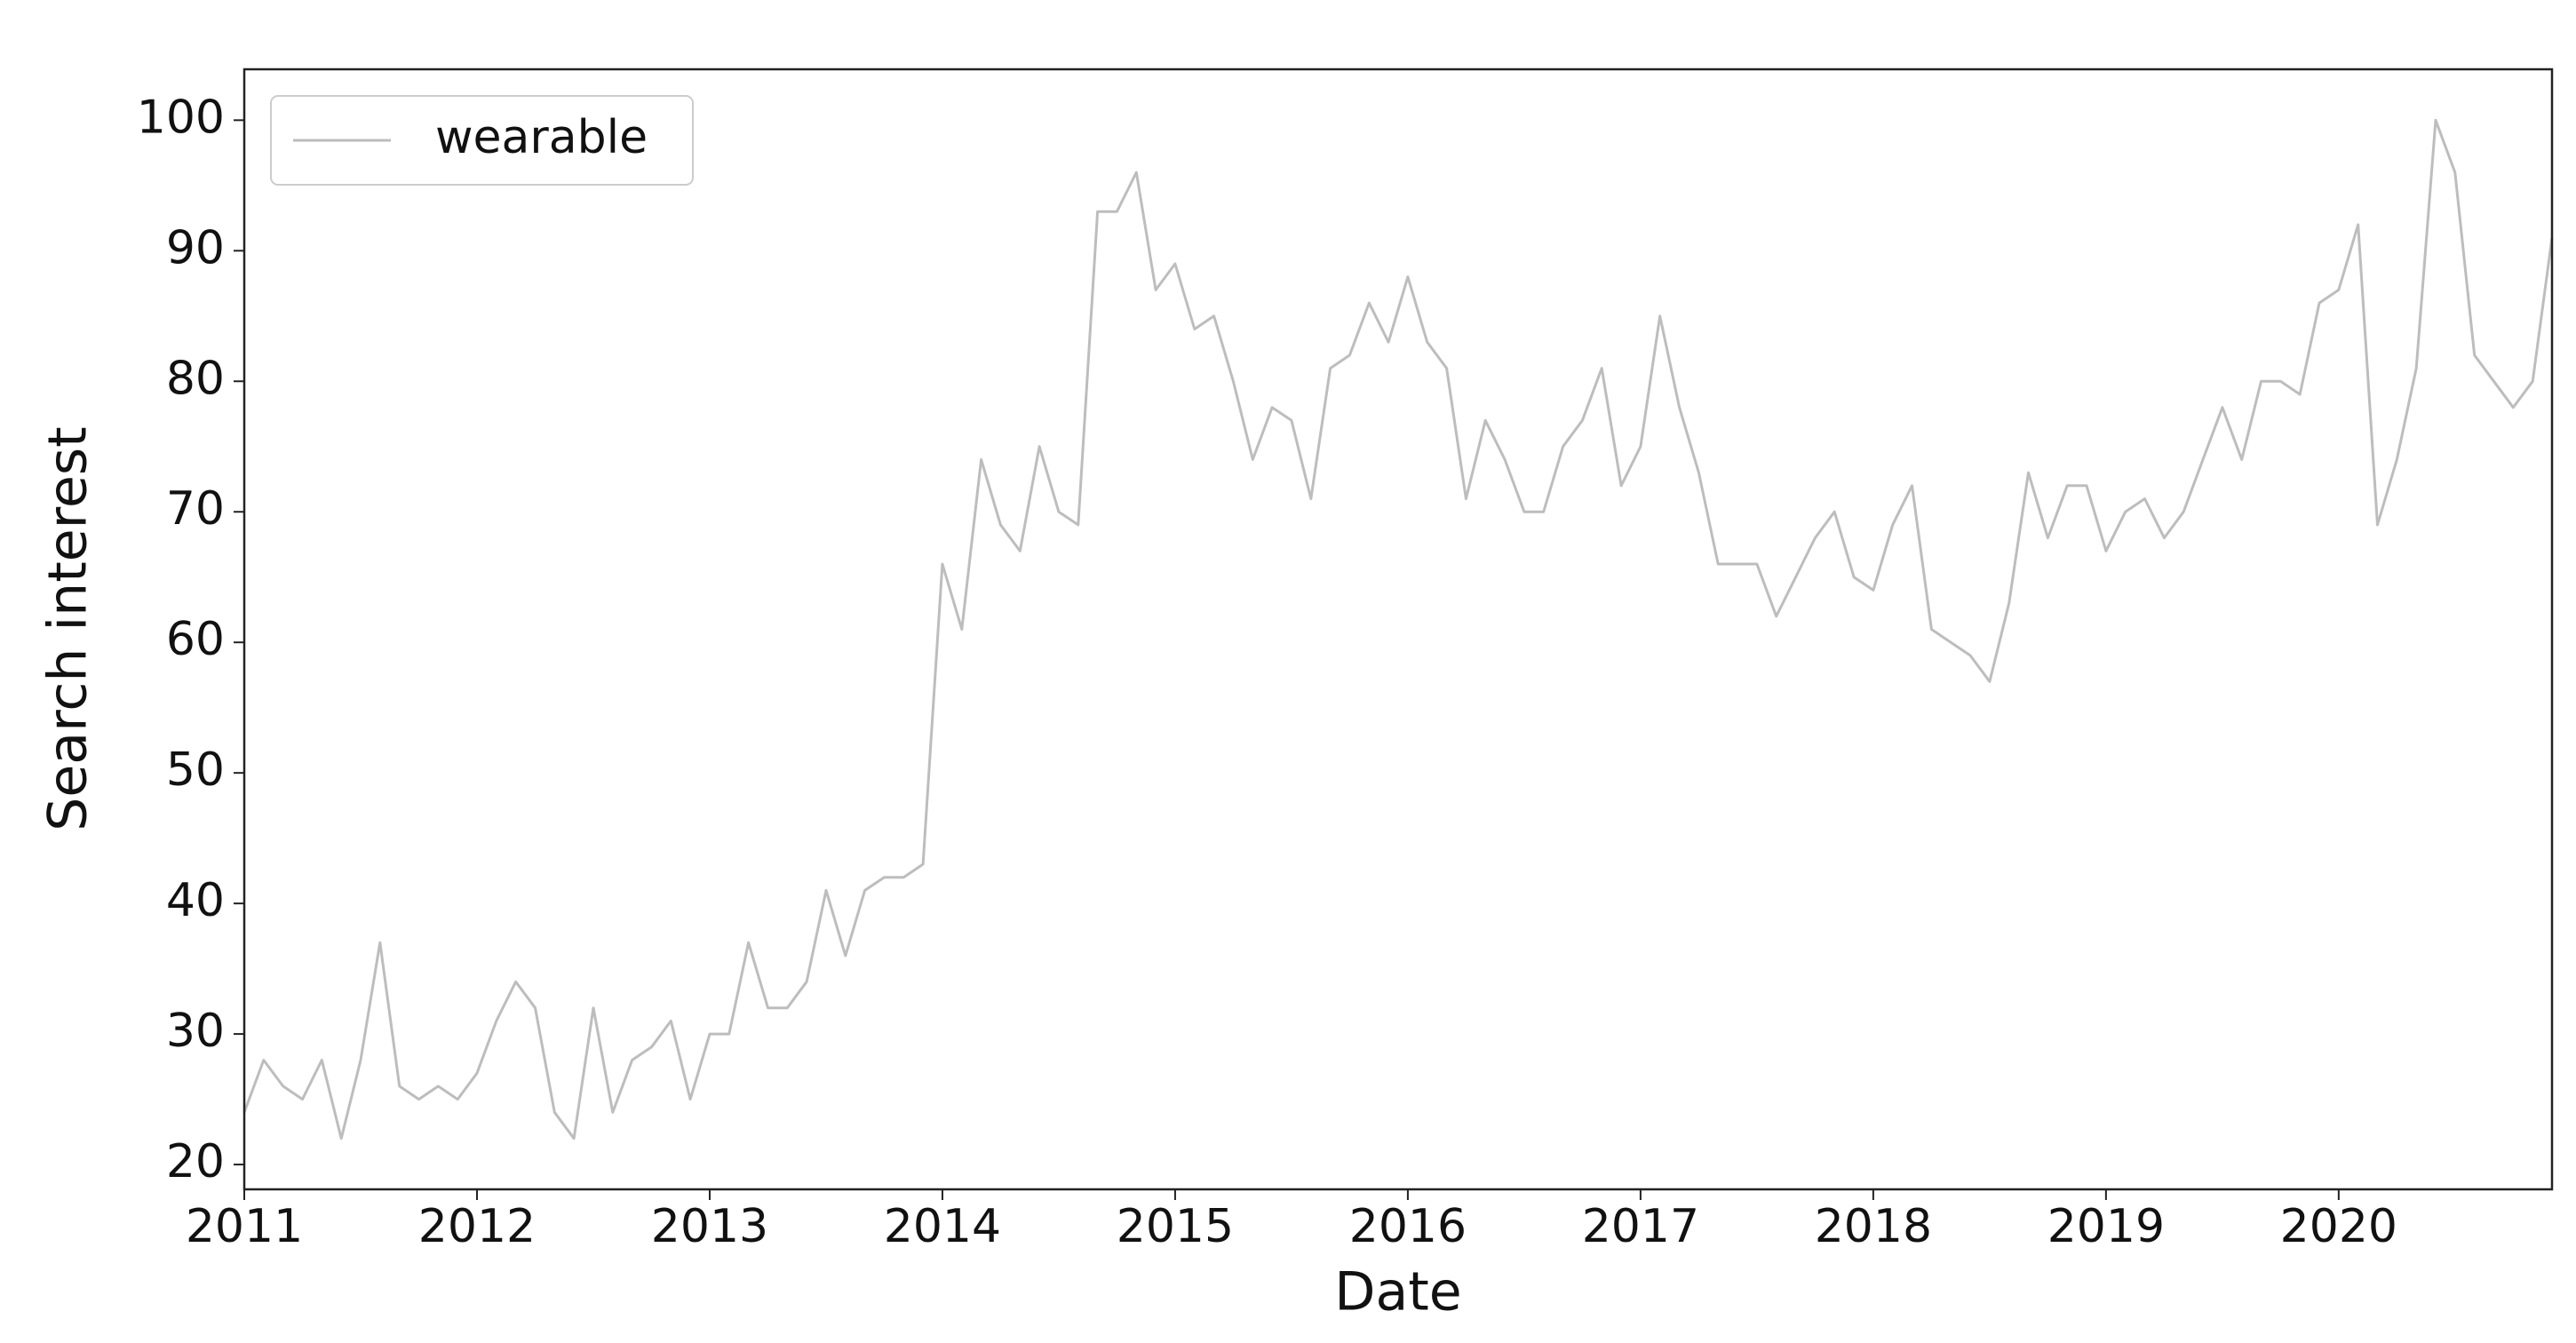  I want to click on x-tick-label: 2011, so click(244, 1226).